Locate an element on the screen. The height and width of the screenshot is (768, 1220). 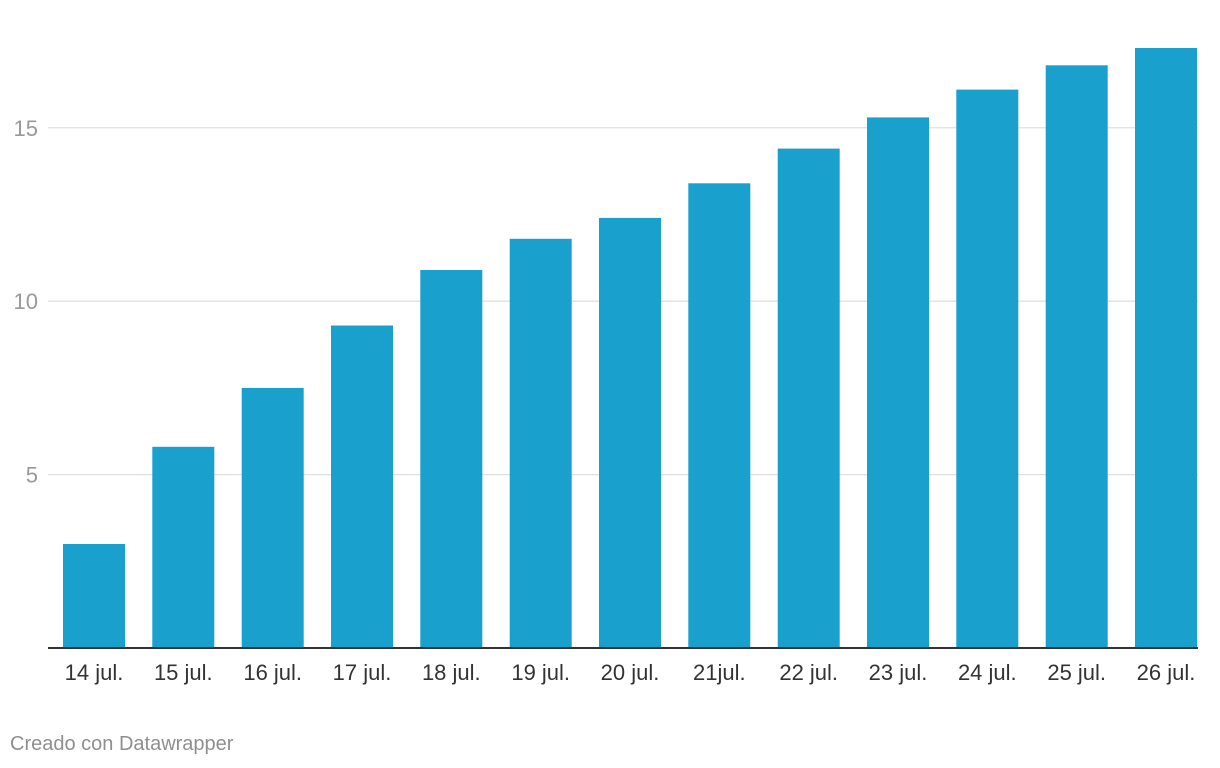
x-tick-label: 25 jul. is located at coordinates (1076, 672).